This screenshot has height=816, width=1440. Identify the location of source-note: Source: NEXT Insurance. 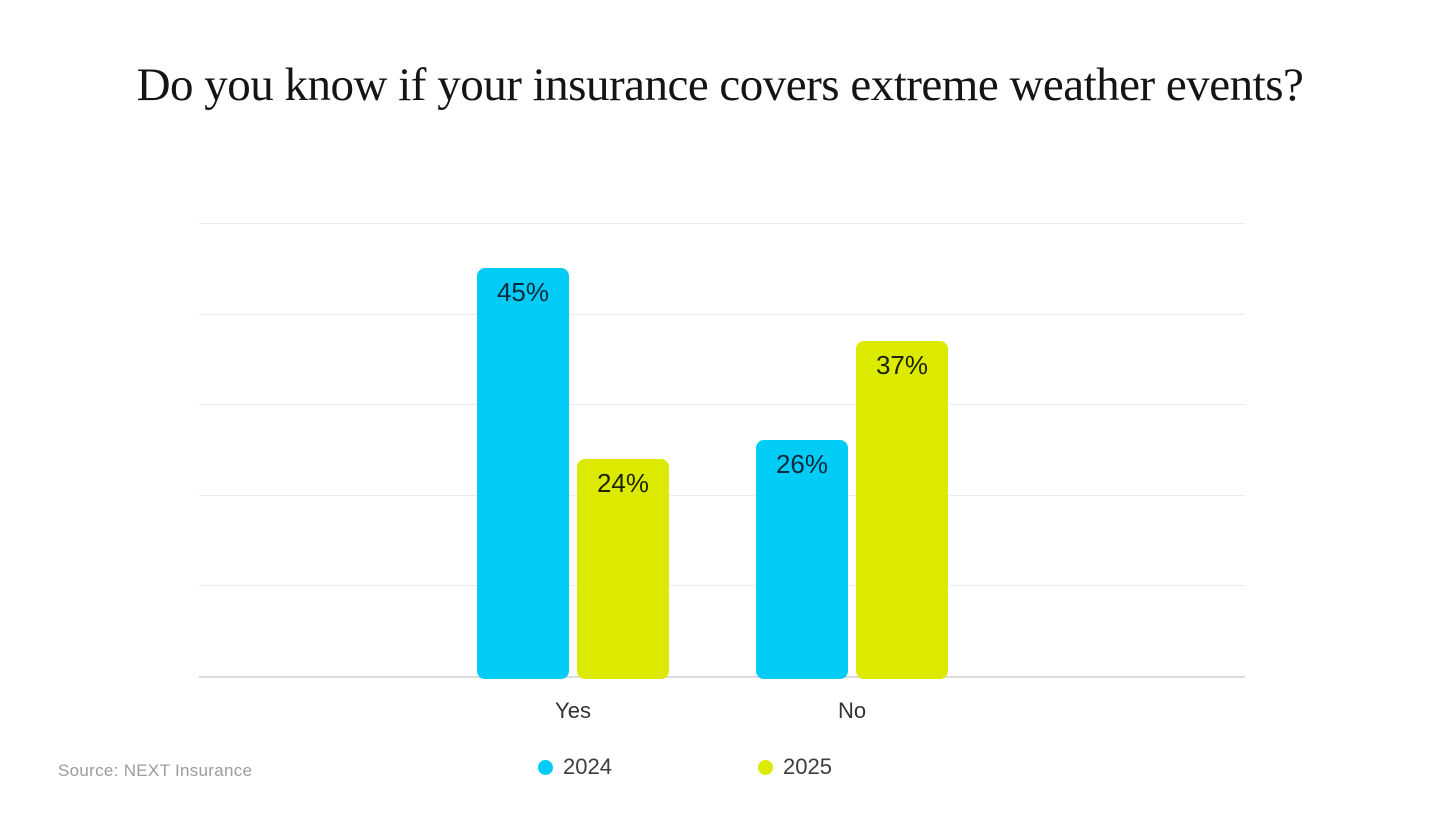
(155, 770).